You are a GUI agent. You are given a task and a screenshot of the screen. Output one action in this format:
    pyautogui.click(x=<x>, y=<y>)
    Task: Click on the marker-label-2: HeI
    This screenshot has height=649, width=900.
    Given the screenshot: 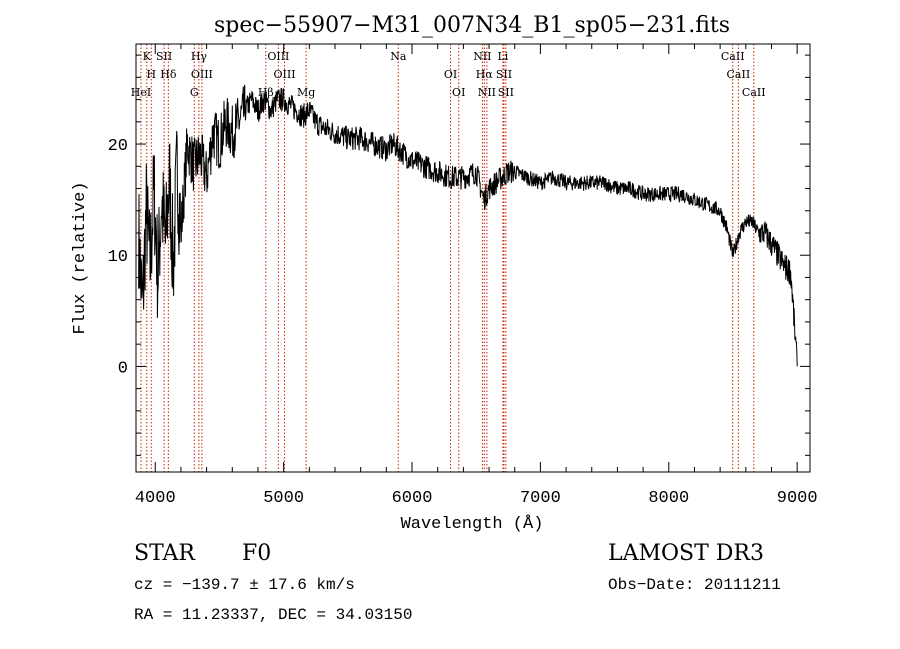 What is the action you would take?
    pyautogui.click(x=141, y=92)
    